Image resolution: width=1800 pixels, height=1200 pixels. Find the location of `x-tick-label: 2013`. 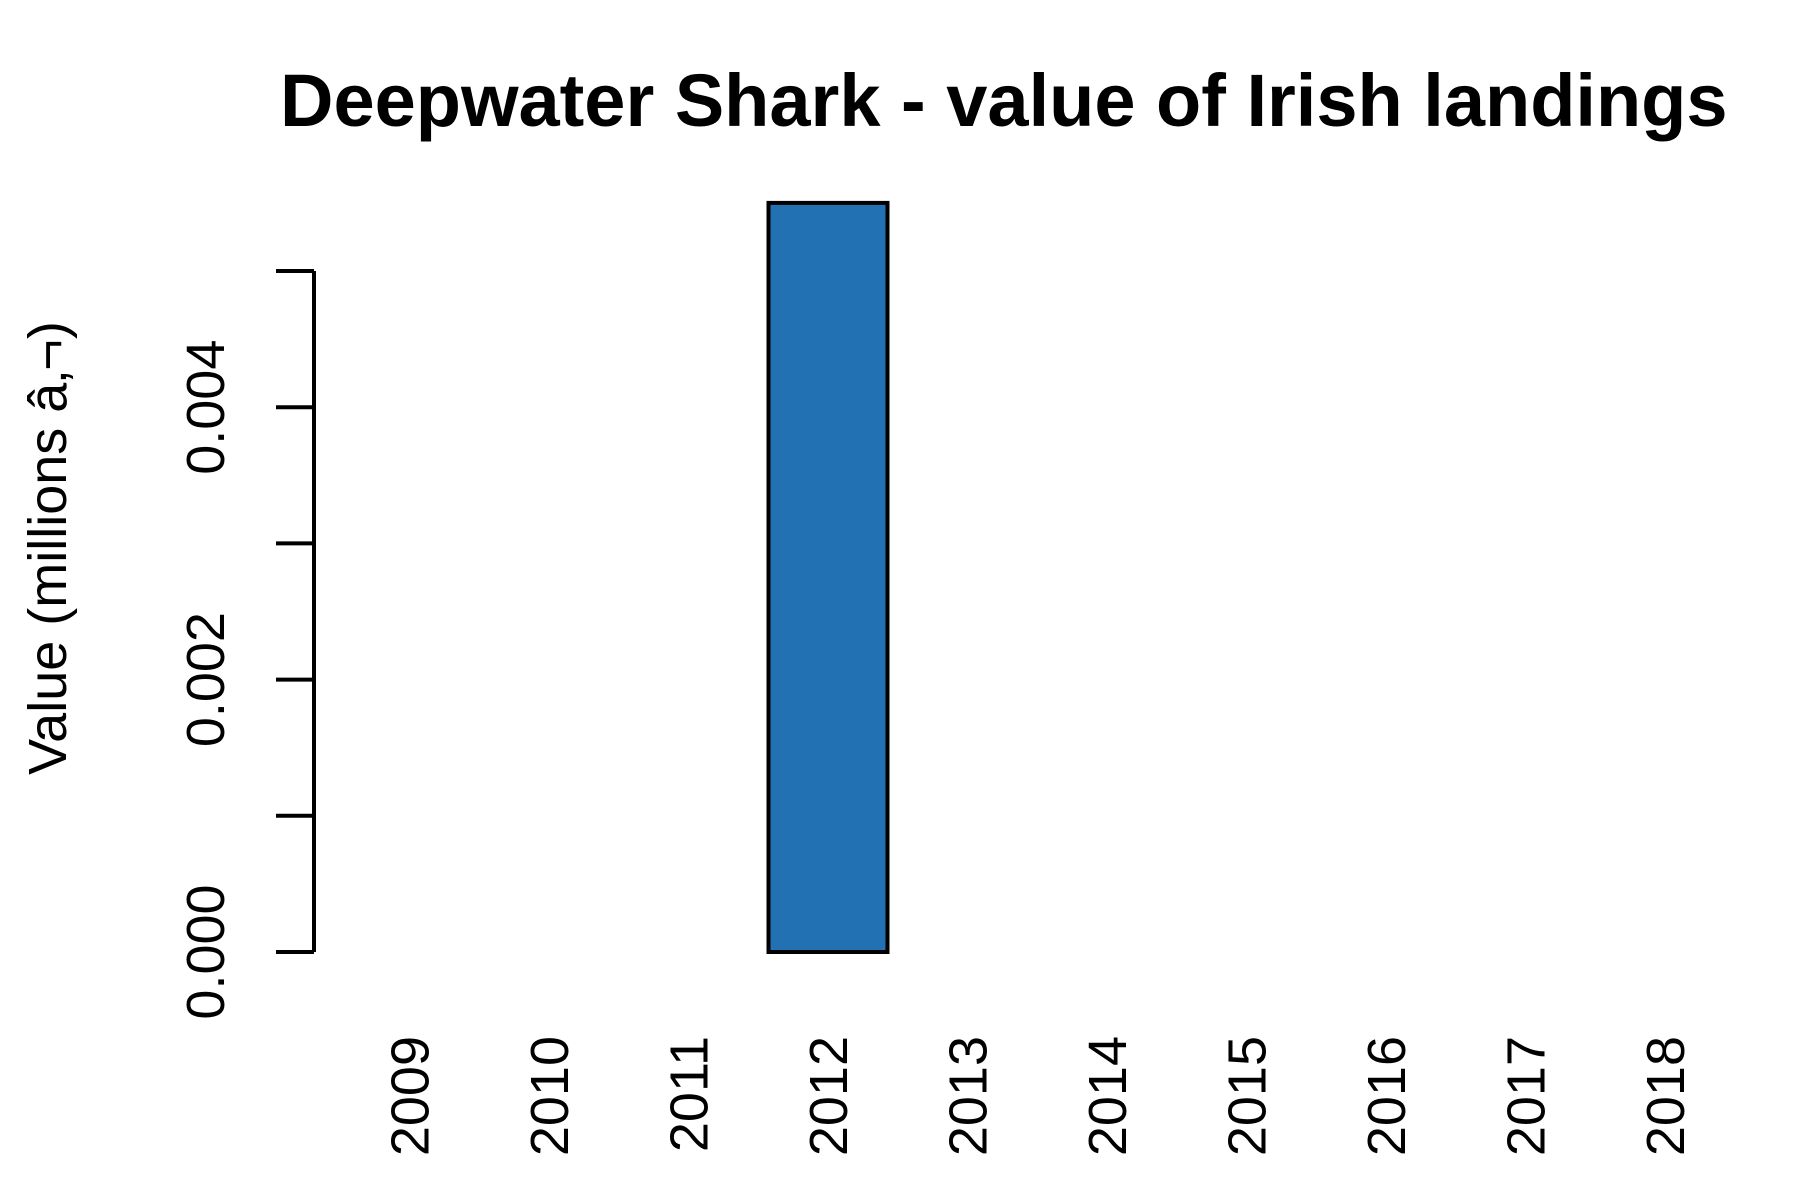

x-tick-label: 2013 is located at coordinates (969, 1096).